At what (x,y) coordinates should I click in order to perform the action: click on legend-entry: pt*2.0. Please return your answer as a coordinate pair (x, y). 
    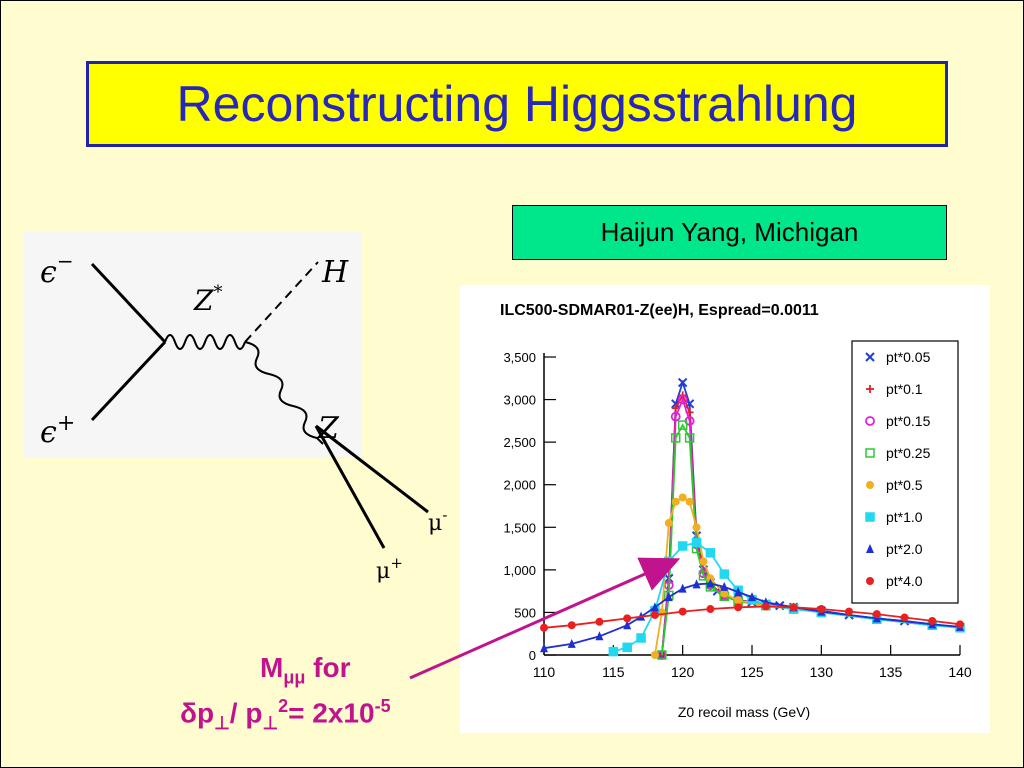
    Looking at the image, I should click on (904, 549).